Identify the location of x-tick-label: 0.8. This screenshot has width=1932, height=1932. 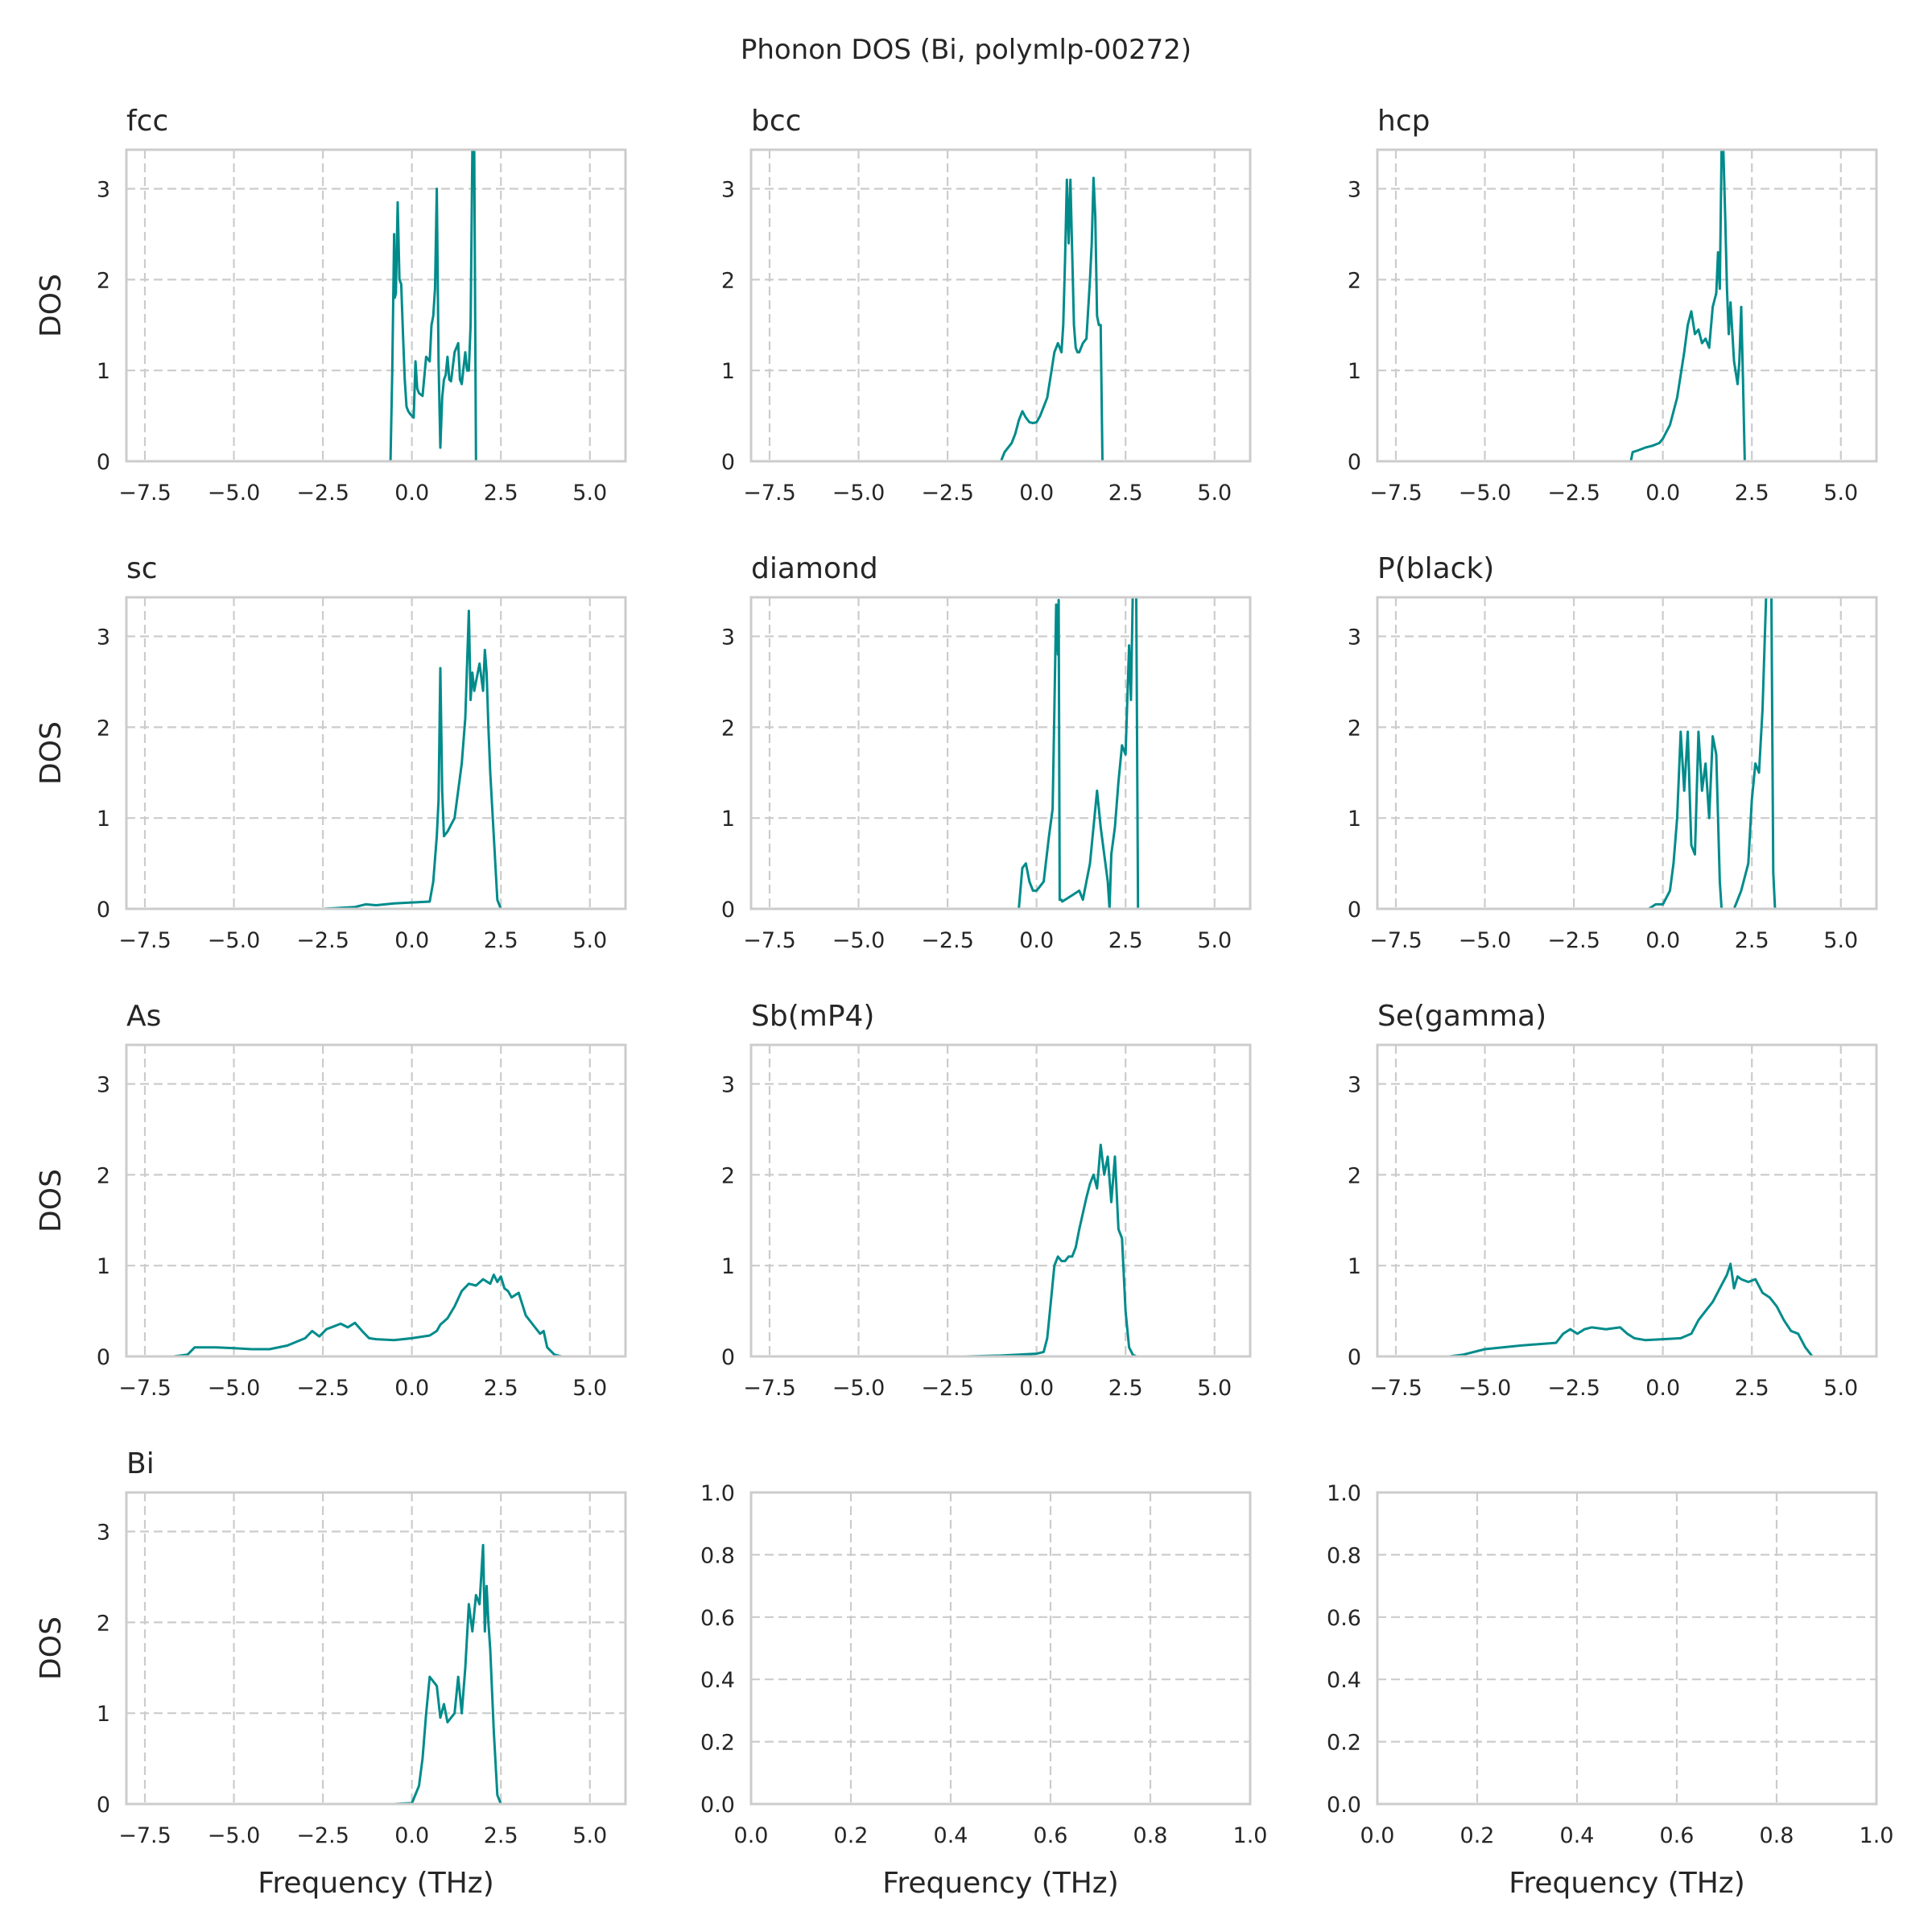
(1777, 1835).